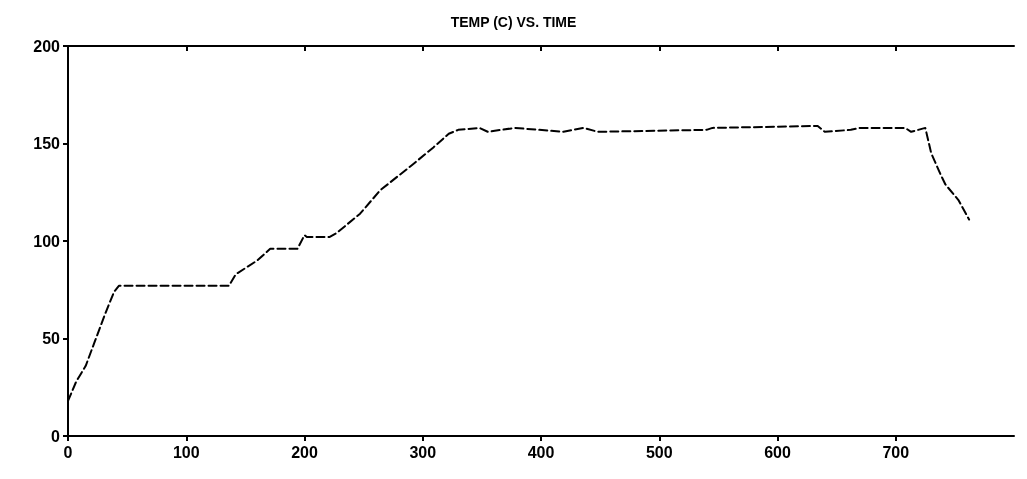 The image size is (1027, 479). What do you see at coordinates (47, 143) in the screenshot?
I see `y-tick-label: 150` at bounding box center [47, 143].